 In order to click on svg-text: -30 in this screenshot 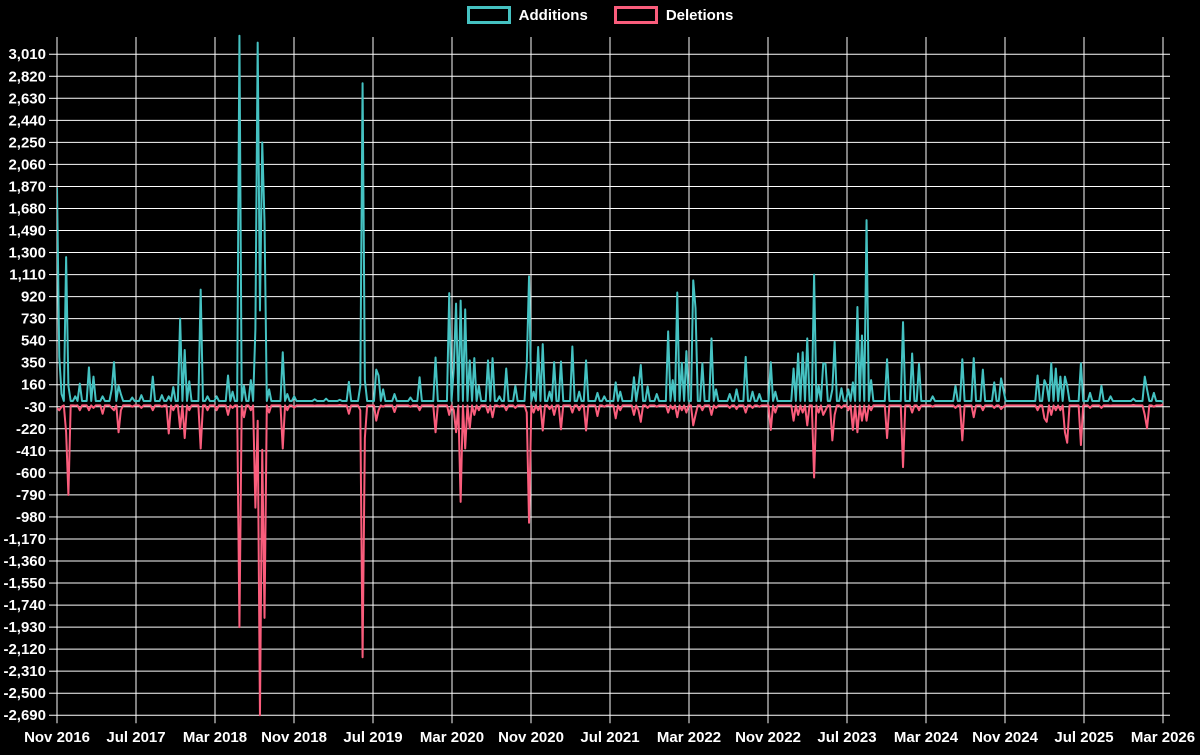, I will do `click(35, 407)`.